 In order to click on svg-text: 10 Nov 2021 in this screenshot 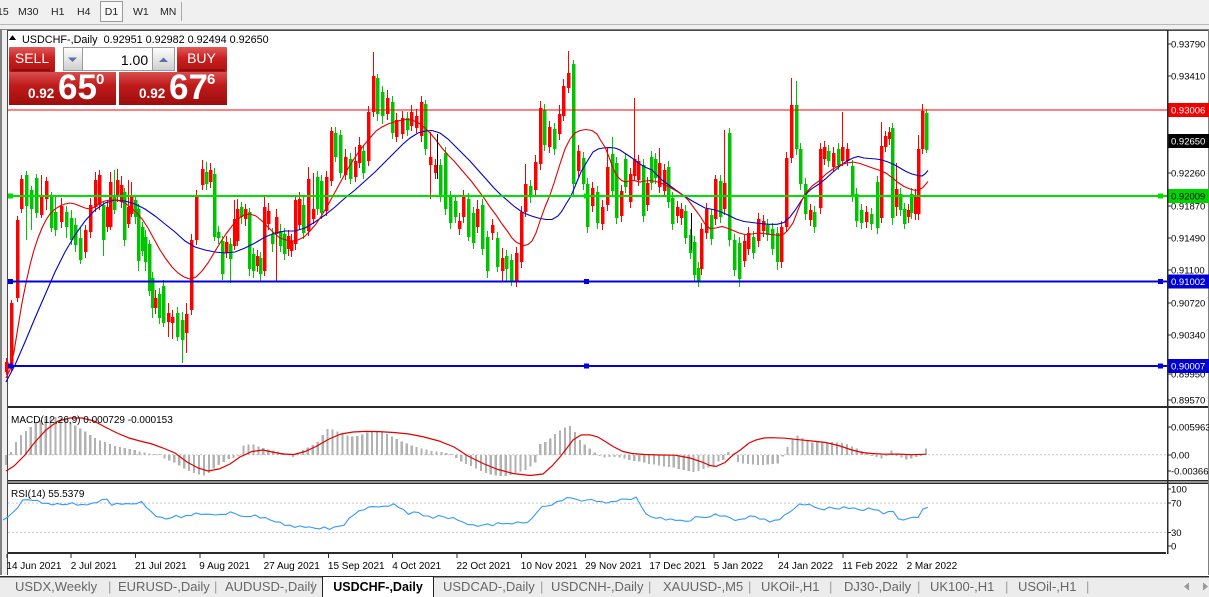, I will do `click(549, 566)`.